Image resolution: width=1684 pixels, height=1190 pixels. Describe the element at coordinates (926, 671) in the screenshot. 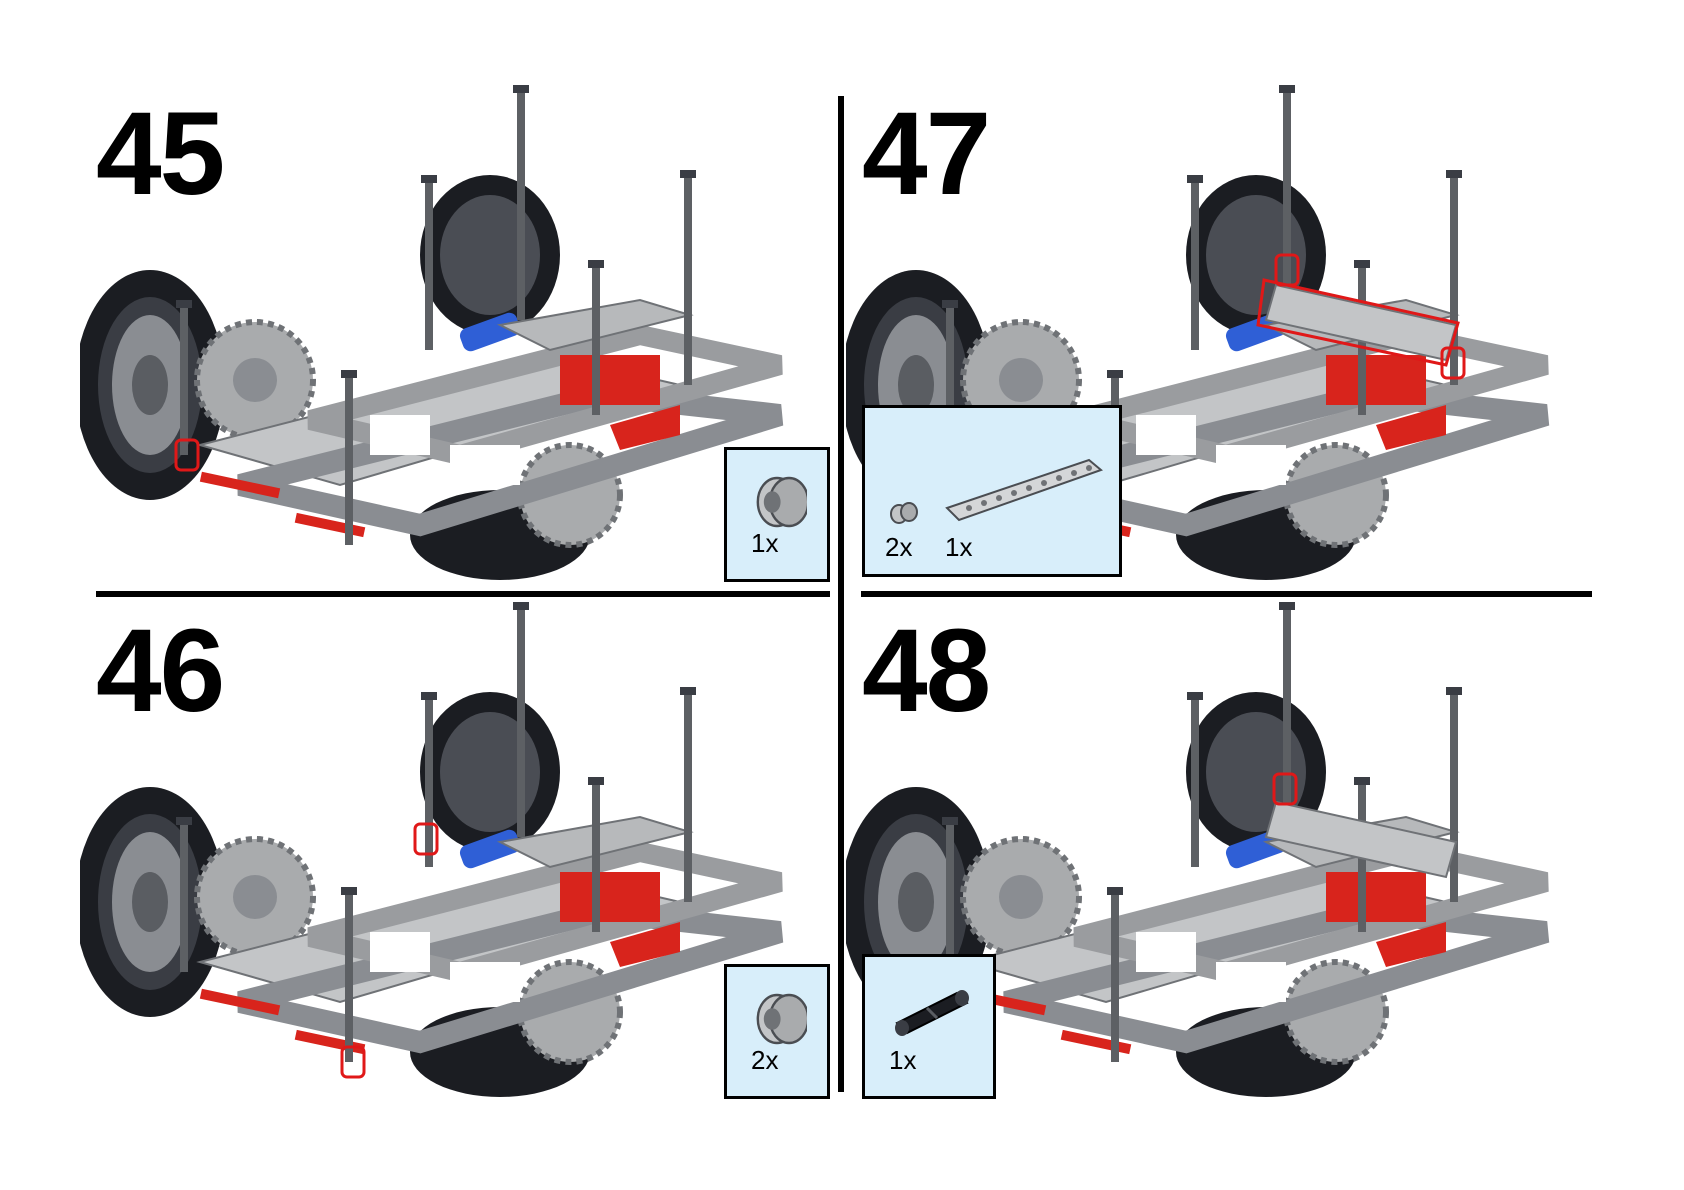

I see `step-number: 48` at that location.